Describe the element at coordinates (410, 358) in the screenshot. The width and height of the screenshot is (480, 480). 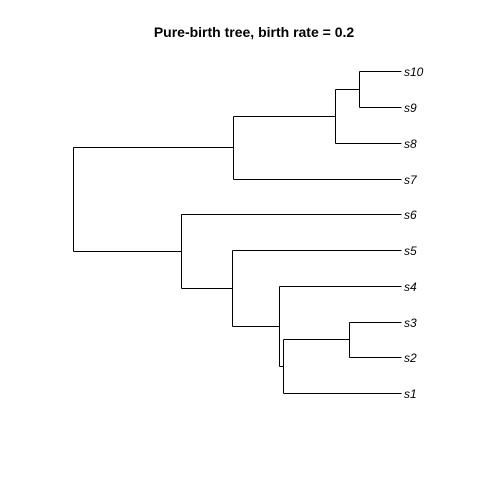
I see `tip-label-s2: s2` at that location.